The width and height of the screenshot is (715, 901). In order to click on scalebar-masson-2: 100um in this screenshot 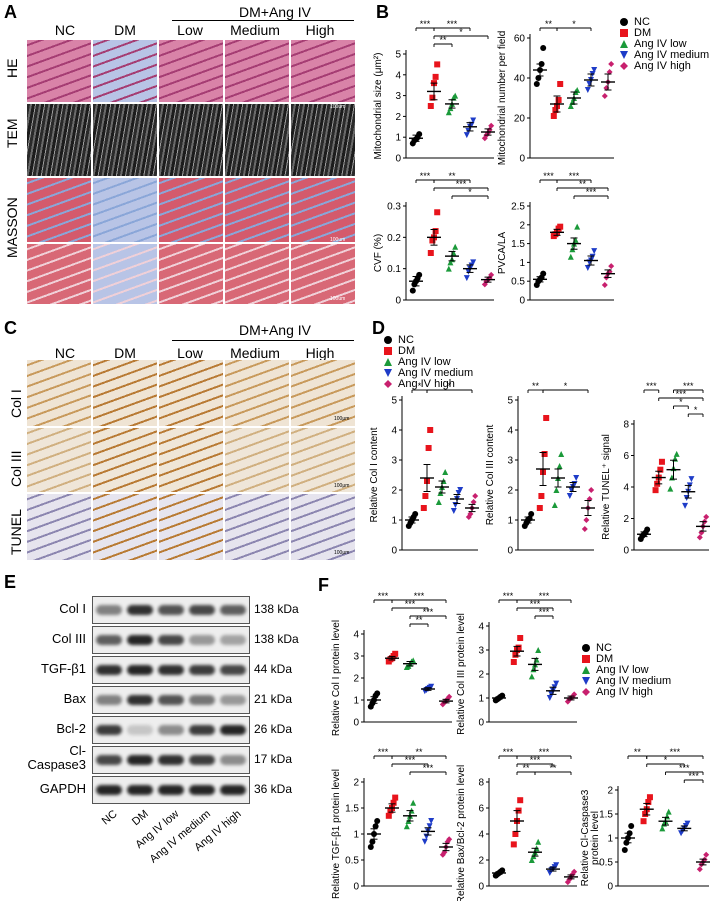, I will do `click(338, 299)`.